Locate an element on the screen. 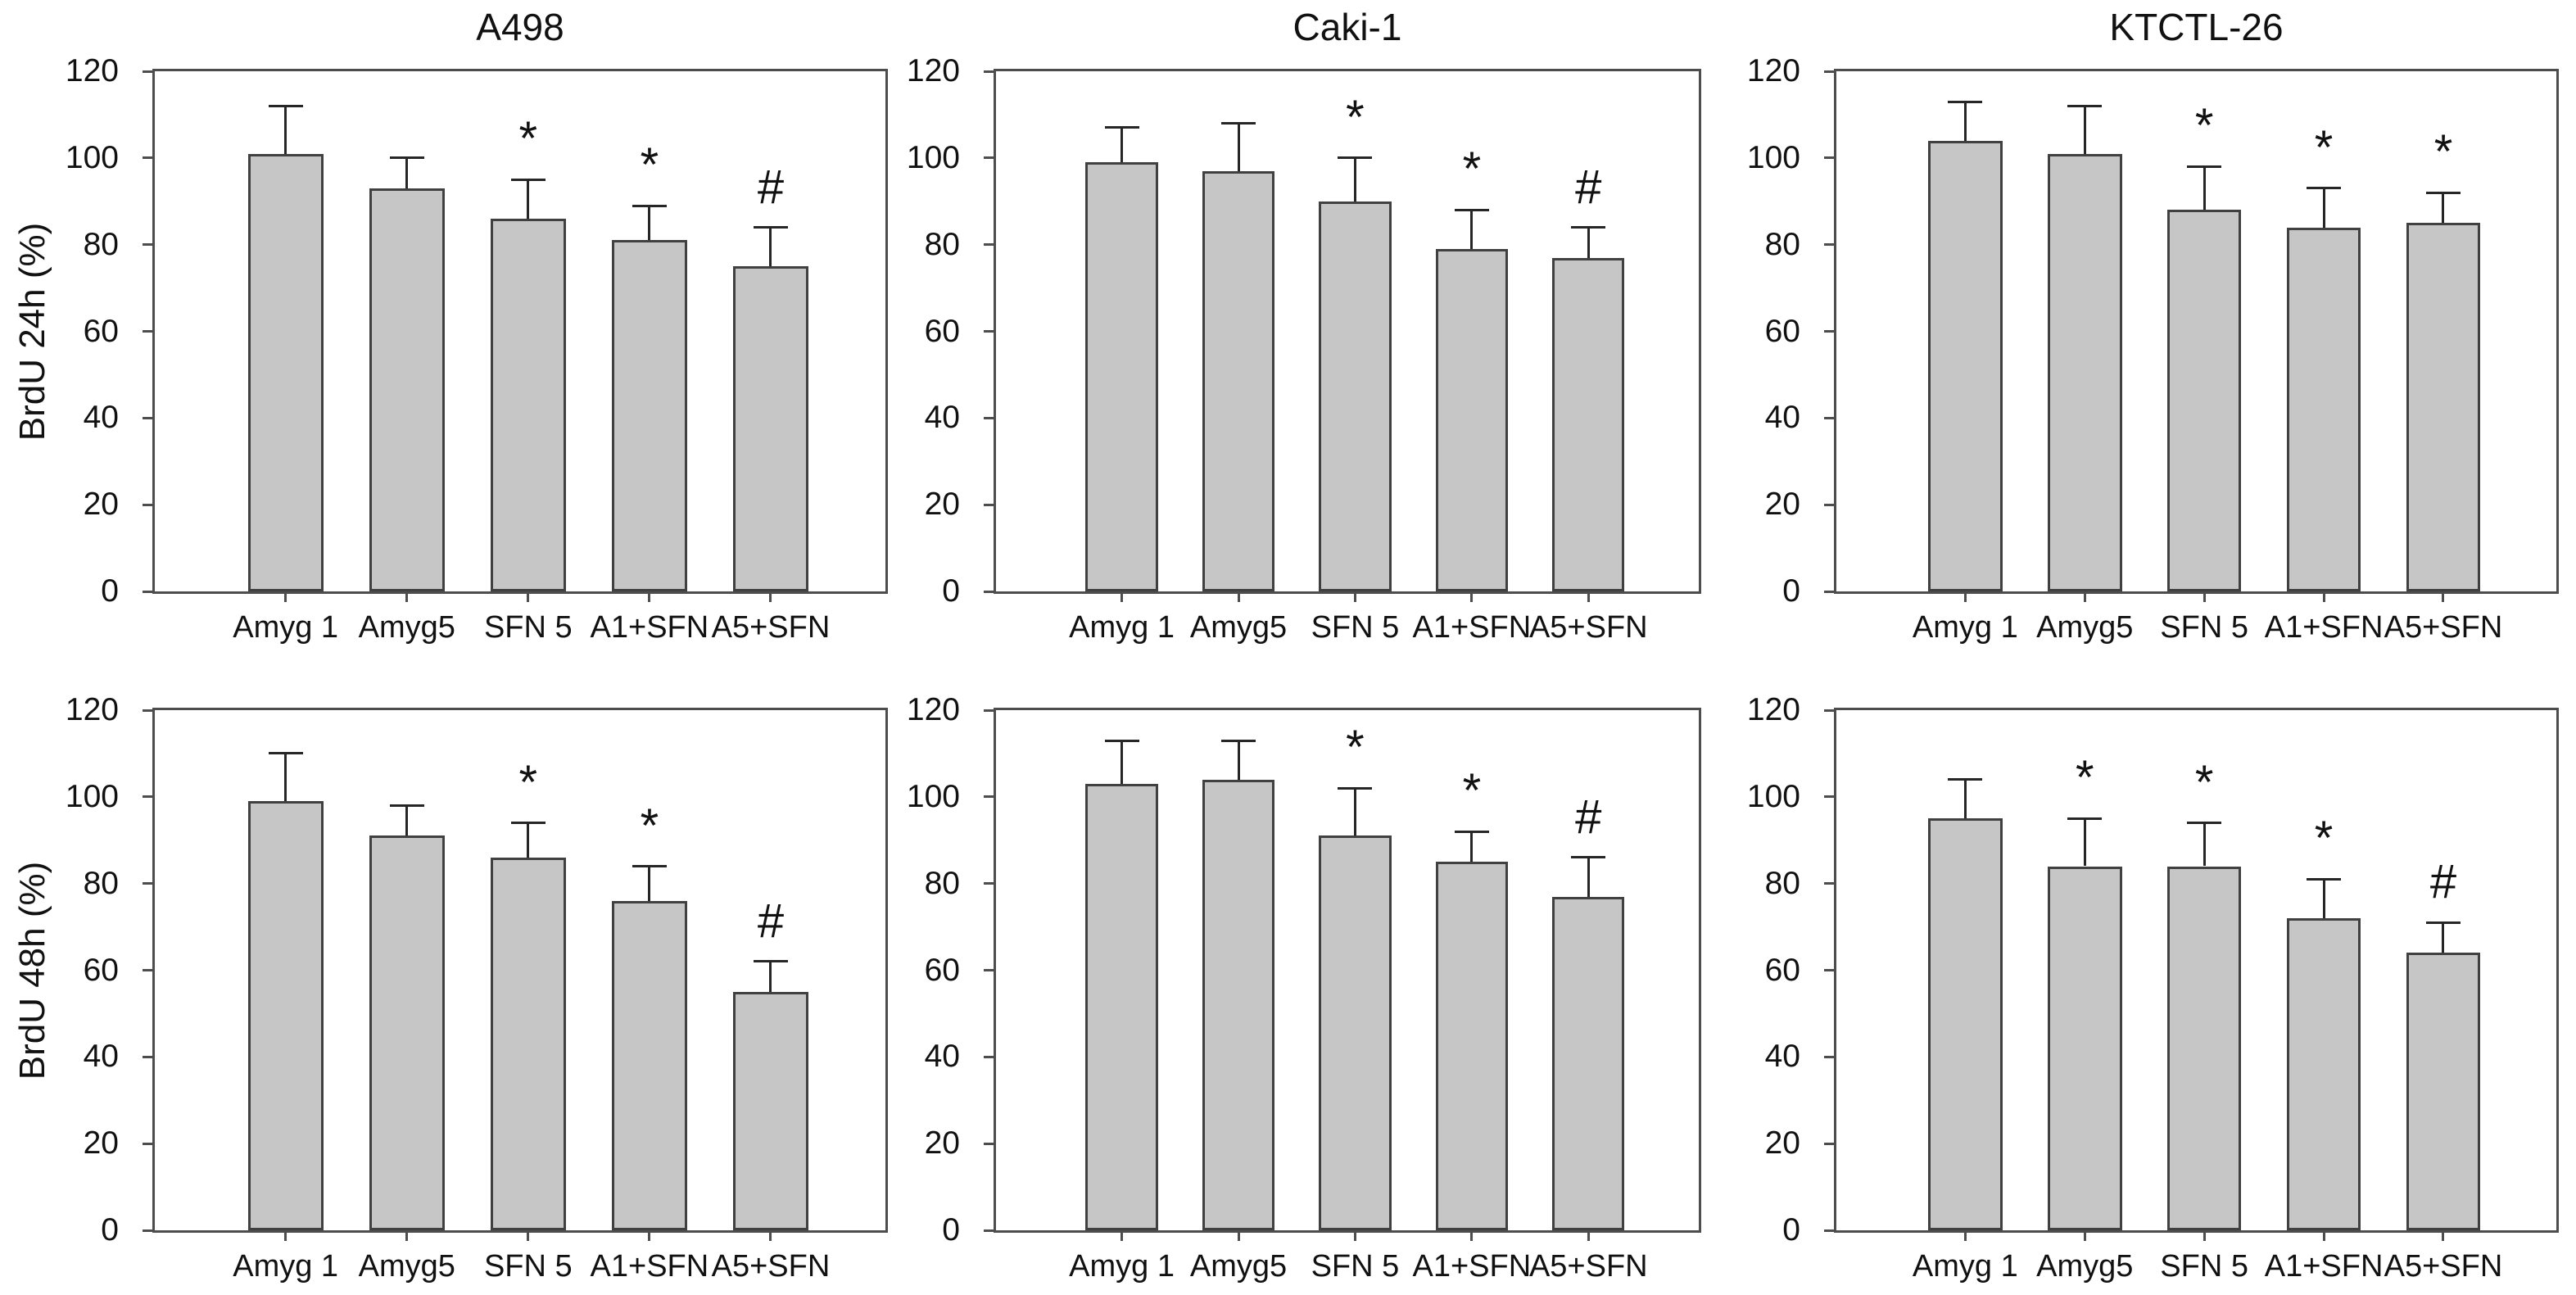  x-tick-label: Amyg5 is located at coordinates (2085, 627).